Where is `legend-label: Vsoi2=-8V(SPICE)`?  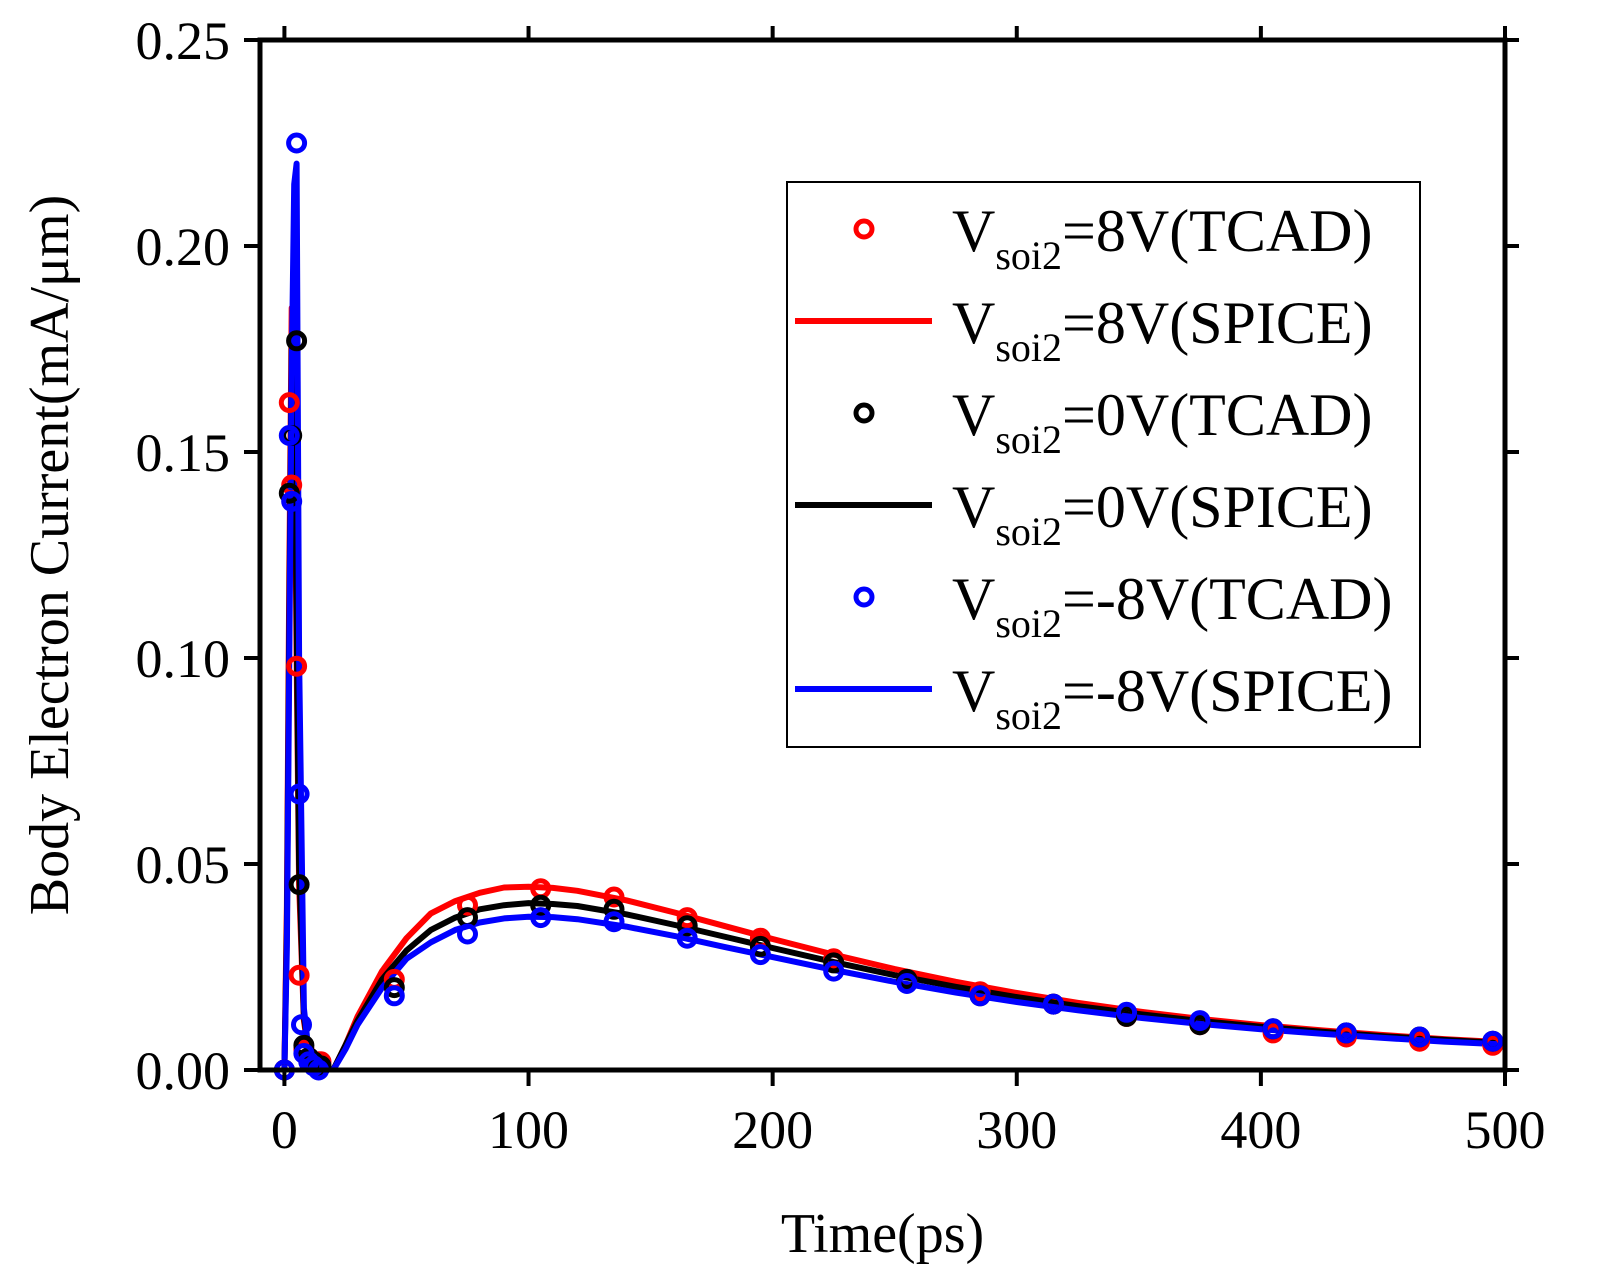 legend-label: Vsoi2=-8V(SPICE) is located at coordinates (1172, 698).